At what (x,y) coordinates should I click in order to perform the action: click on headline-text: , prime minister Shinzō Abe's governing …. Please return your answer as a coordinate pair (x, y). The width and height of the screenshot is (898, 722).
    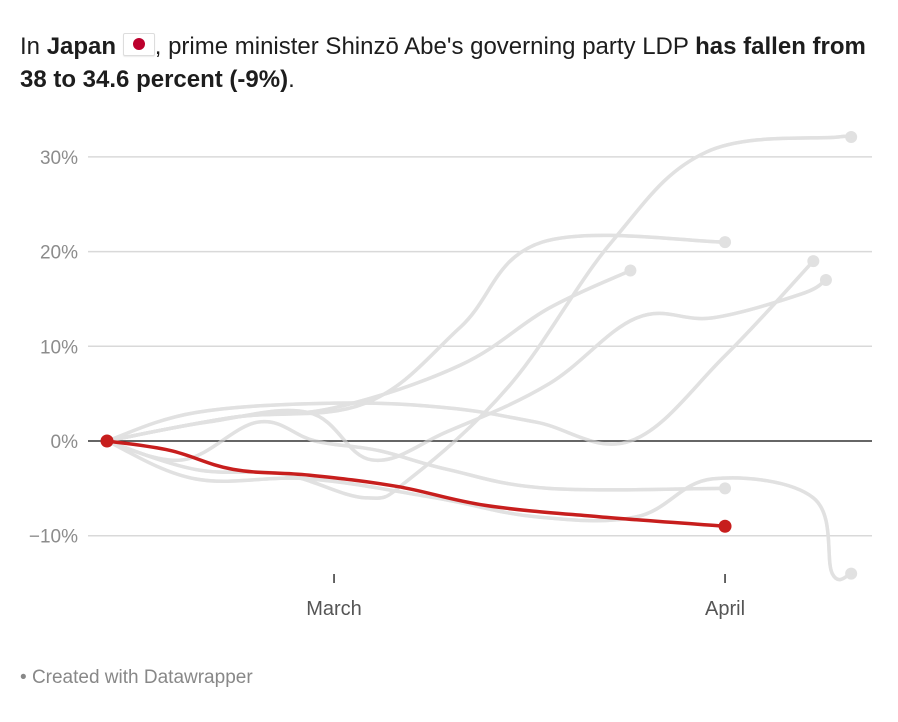
    Looking at the image, I should click on (425, 46).